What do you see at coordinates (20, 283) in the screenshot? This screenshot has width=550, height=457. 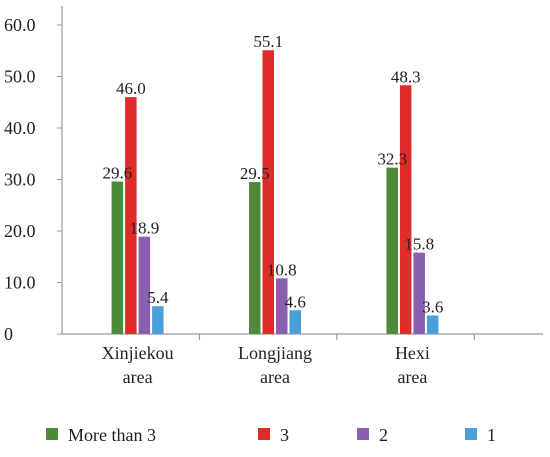 I see `y-tick-label: 10.0` at bounding box center [20, 283].